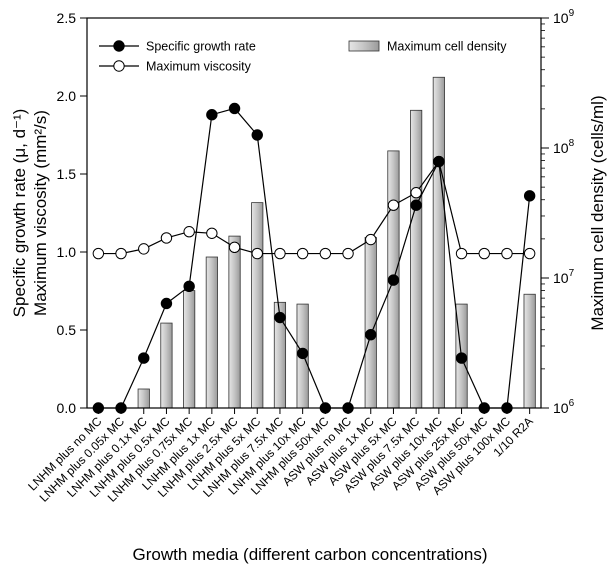 The width and height of the screenshot is (613, 566). What do you see at coordinates (67, 252) in the screenshot?
I see `left-tick-label: 1.0` at bounding box center [67, 252].